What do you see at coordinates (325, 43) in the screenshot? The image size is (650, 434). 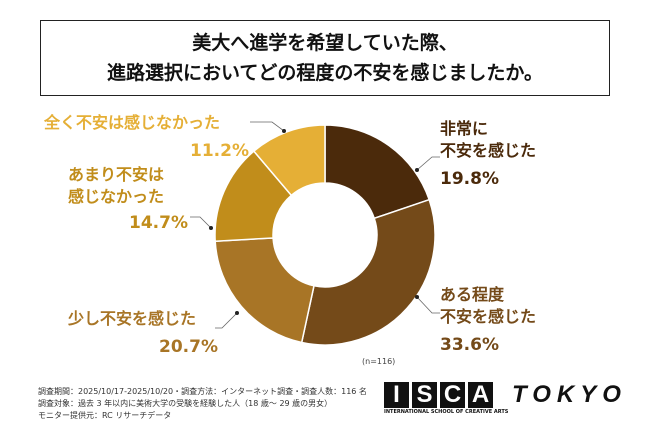 I see `title-line: 美大へ進学を希望していた際、` at bounding box center [325, 43].